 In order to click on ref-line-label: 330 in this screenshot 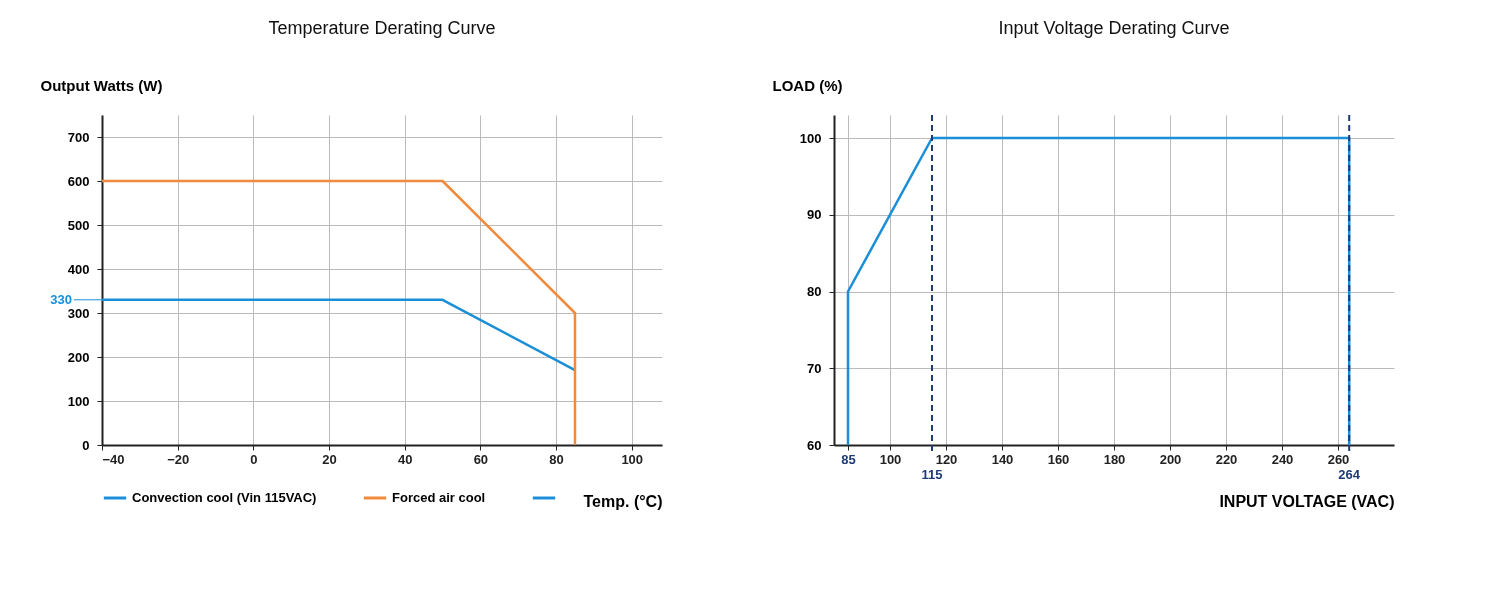, I will do `click(61, 299)`.